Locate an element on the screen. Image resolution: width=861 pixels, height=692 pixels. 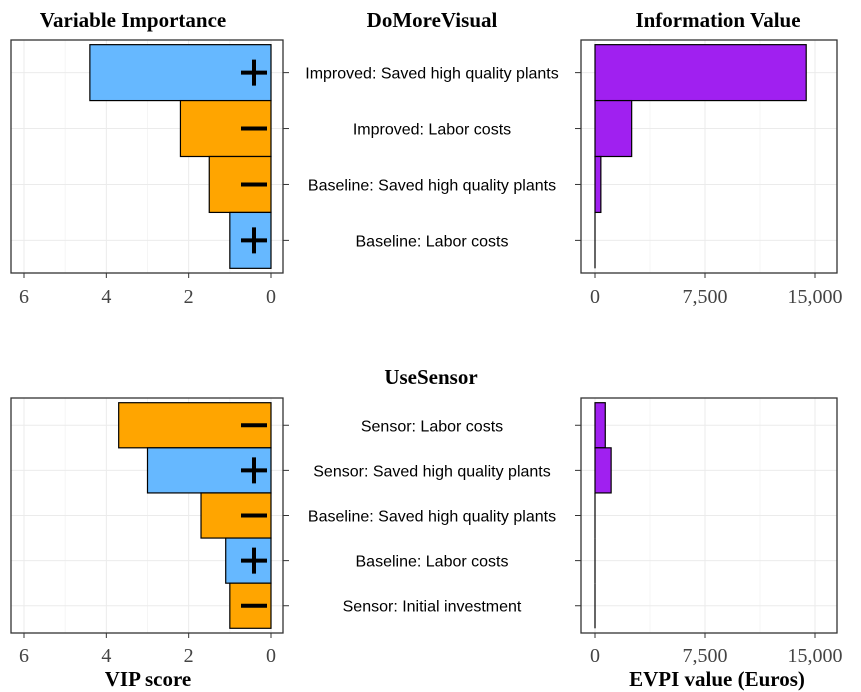
variable-label: Sensor: Initial investment is located at coordinates (432, 607).